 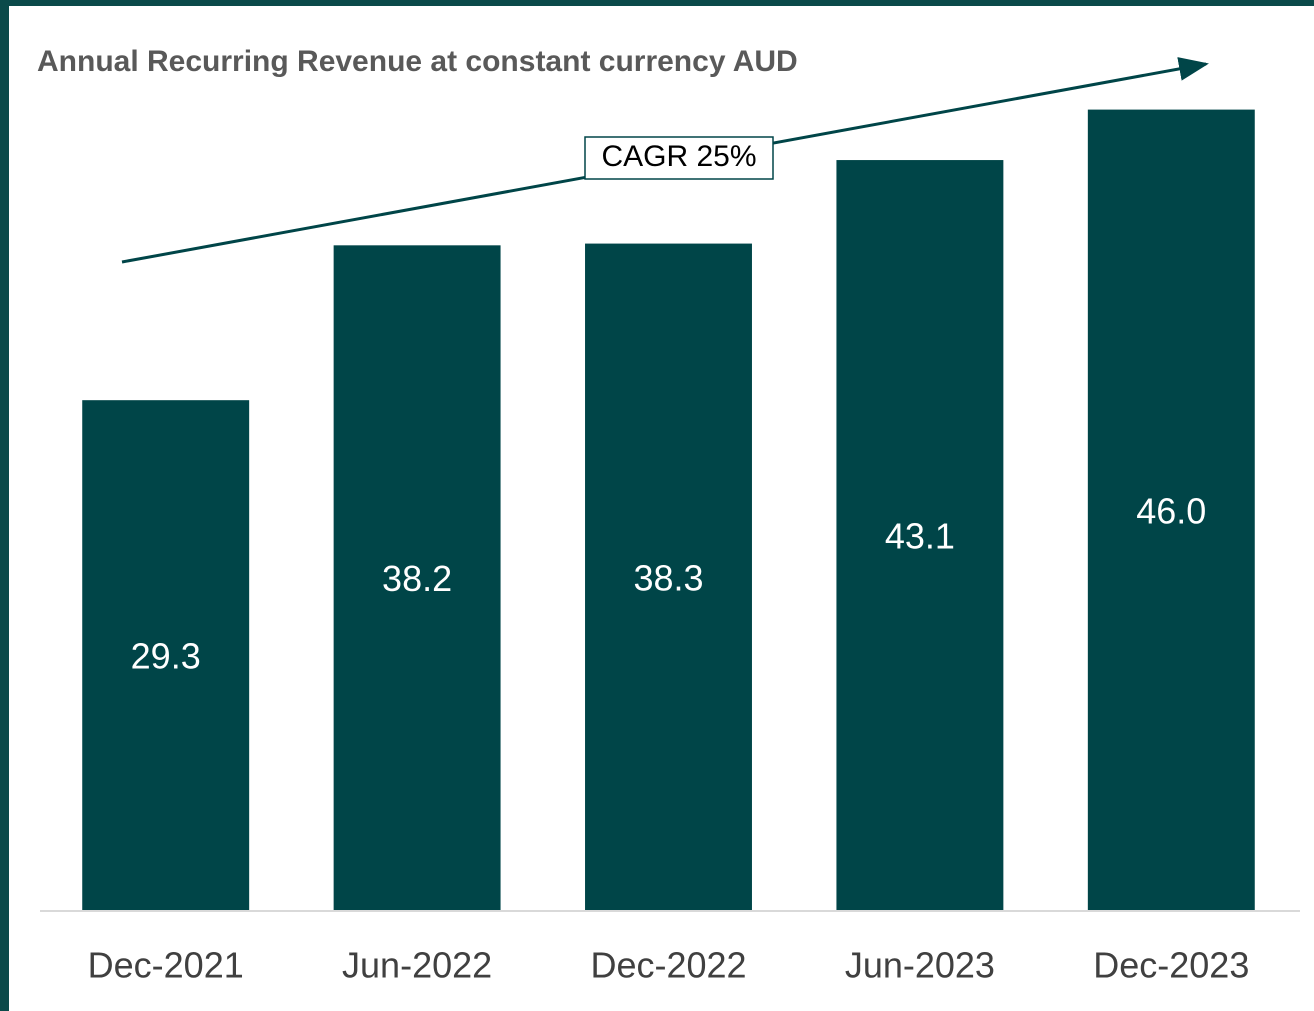 I want to click on x-tick-label: Jun-2023, so click(x=920, y=965).